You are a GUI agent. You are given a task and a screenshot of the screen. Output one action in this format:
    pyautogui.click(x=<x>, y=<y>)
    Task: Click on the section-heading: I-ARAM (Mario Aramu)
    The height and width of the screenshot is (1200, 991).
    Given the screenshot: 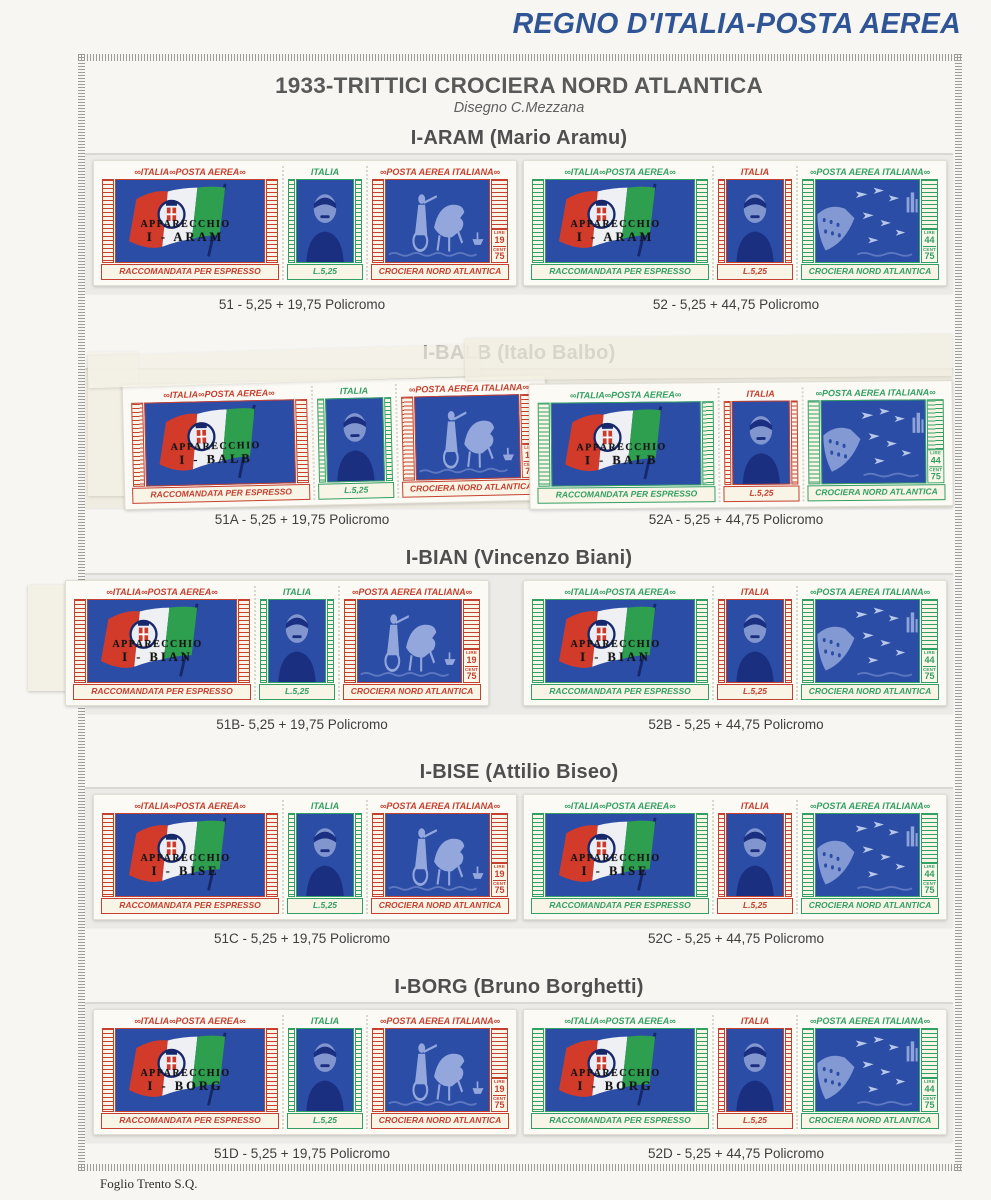 What is the action you would take?
    pyautogui.click(x=519, y=138)
    